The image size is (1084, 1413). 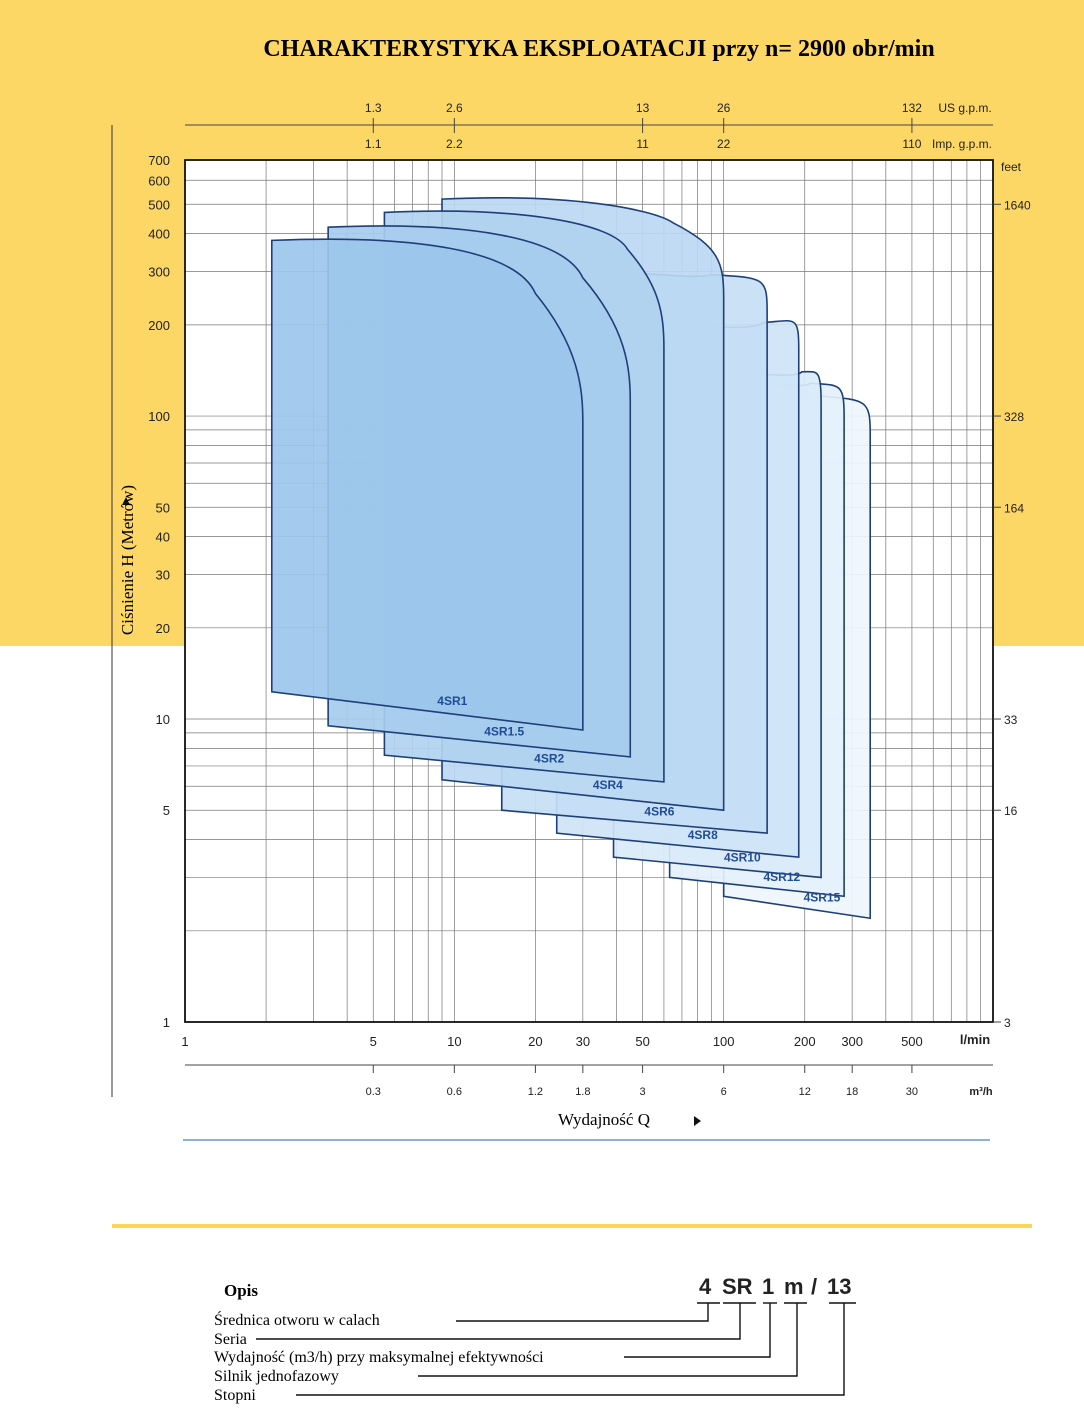 What do you see at coordinates (703, 835) in the screenshot?
I see `series-label-4sr8: 4SR8` at bounding box center [703, 835].